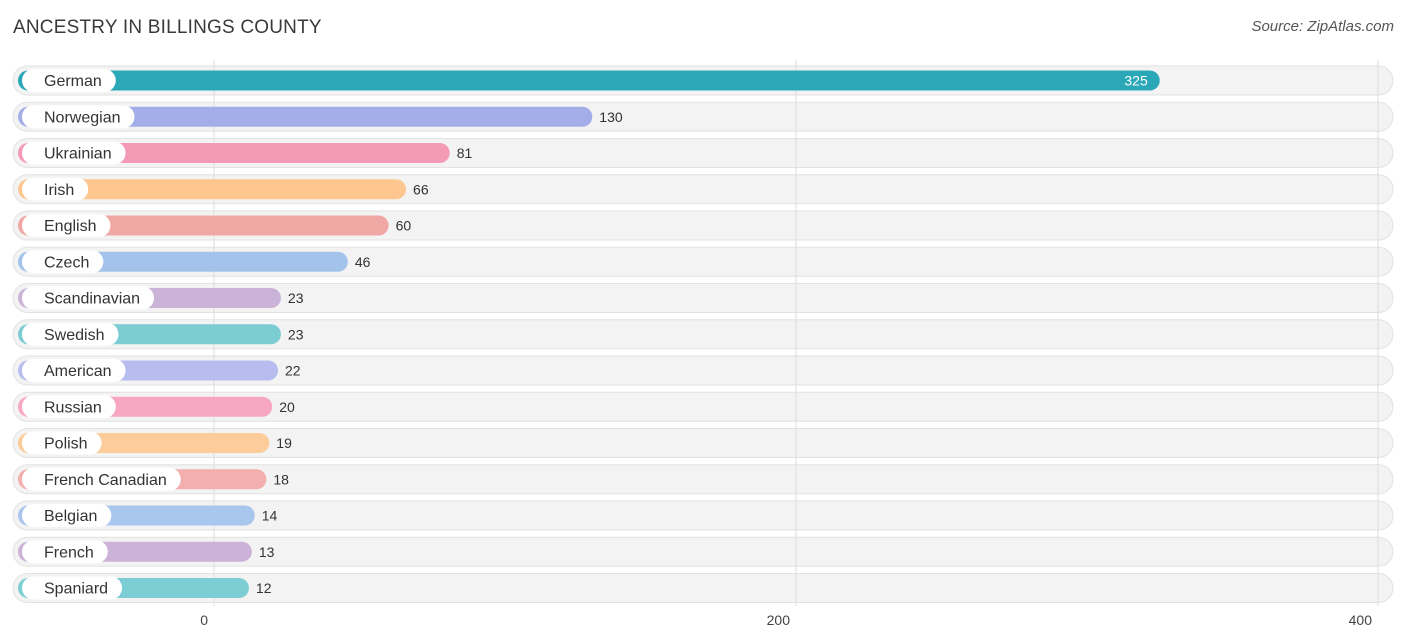 The width and height of the screenshot is (1406, 644). I want to click on category-label: Spaniard, so click(76, 589).